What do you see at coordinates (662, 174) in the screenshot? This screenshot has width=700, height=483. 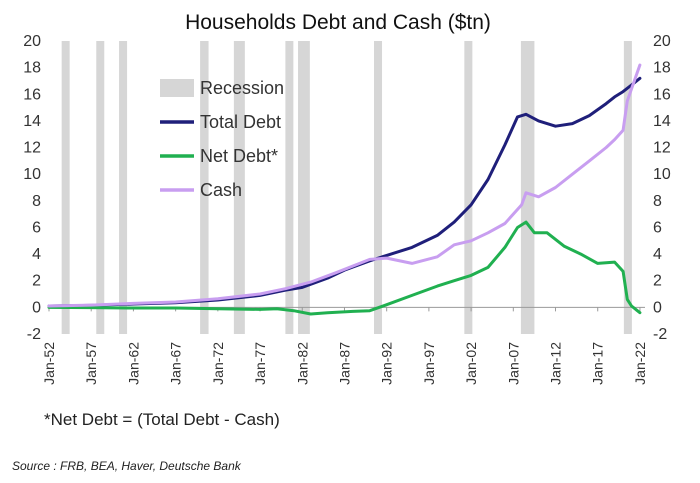 I see `y-tick-right-6: 10` at bounding box center [662, 174].